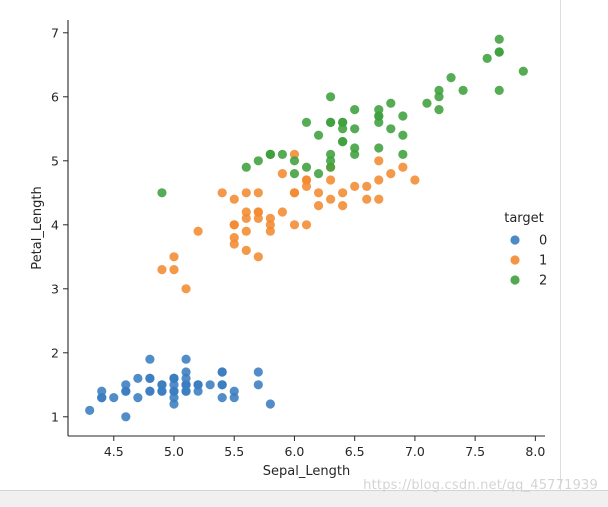  What do you see at coordinates (355, 451) in the screenshot?
I see `x-tick-label: 6.5` at bounding box center [355, 451].